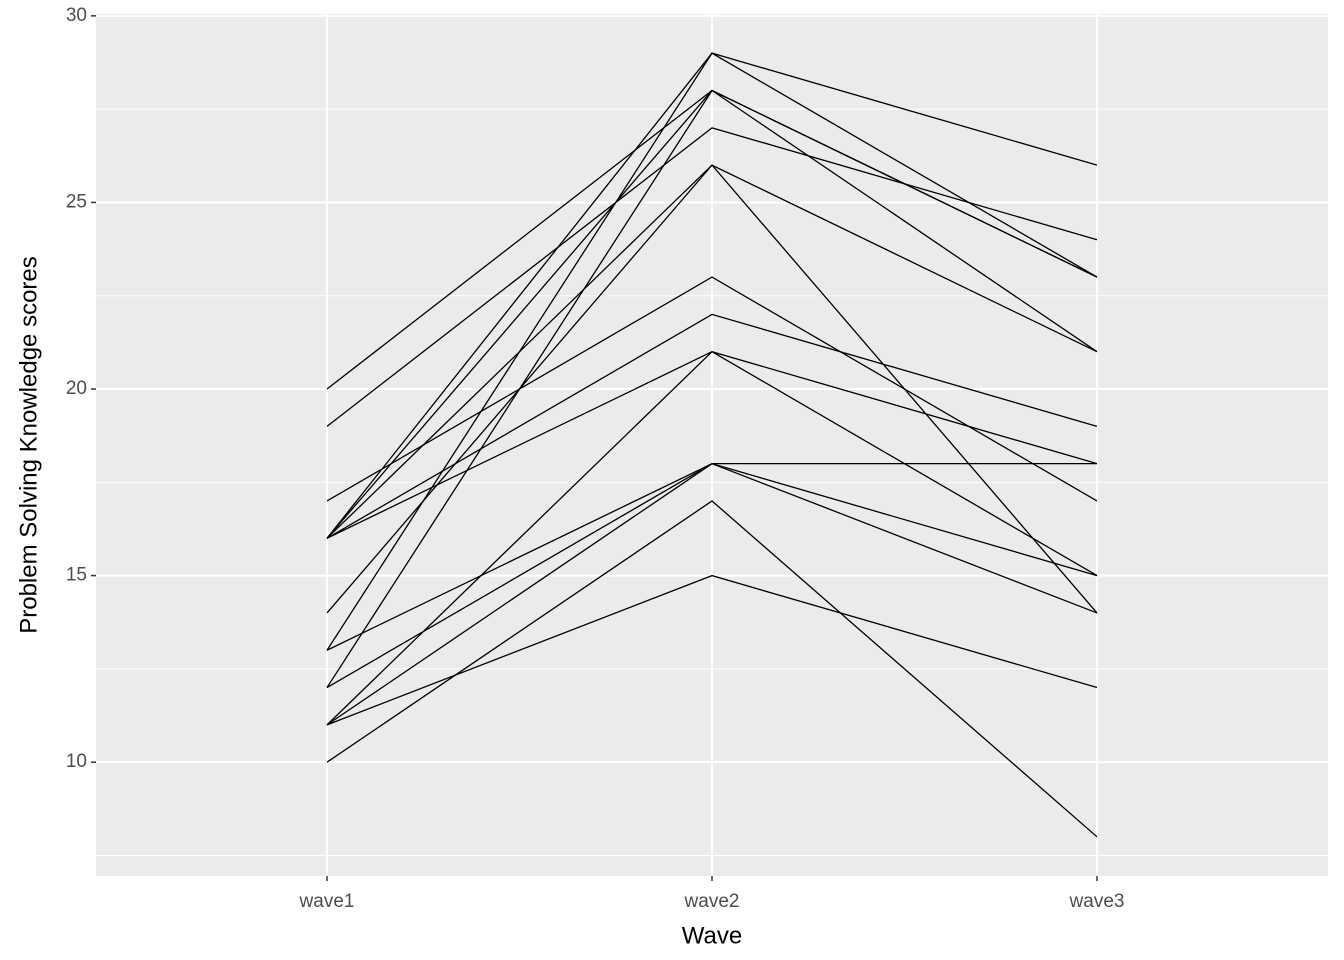 This screenshot has width=1344, height=960. Describe the element at coordinates (327, 901) in the screenshot. I see `x-tick-label: wave1` at that location.